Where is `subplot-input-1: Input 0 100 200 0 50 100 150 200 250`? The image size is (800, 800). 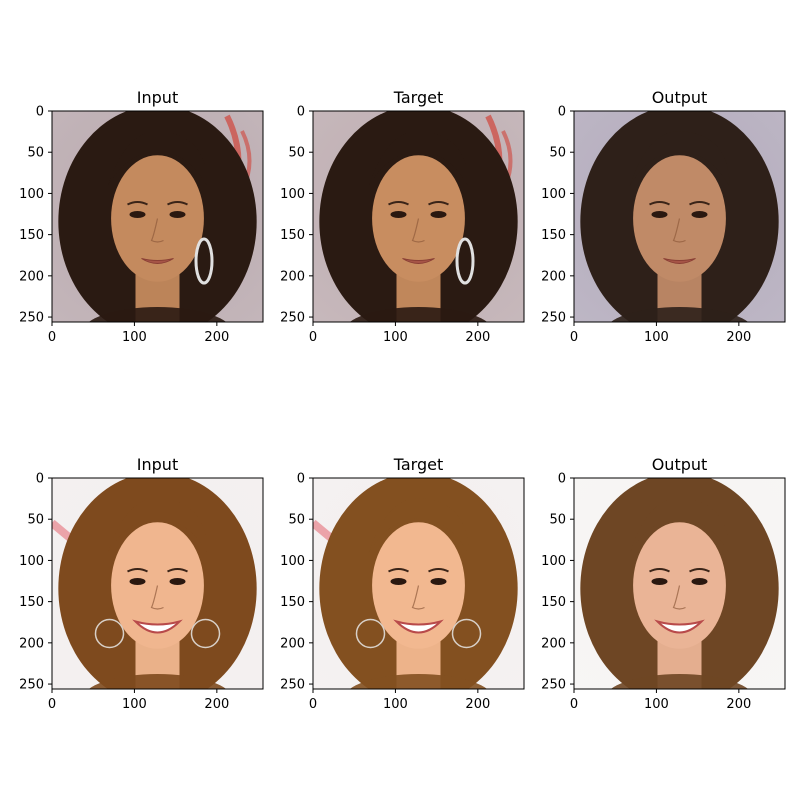
subplot-input-1: Input 0 100 200 0 50 100 150 200 250 is located at coordinates (141, 216).